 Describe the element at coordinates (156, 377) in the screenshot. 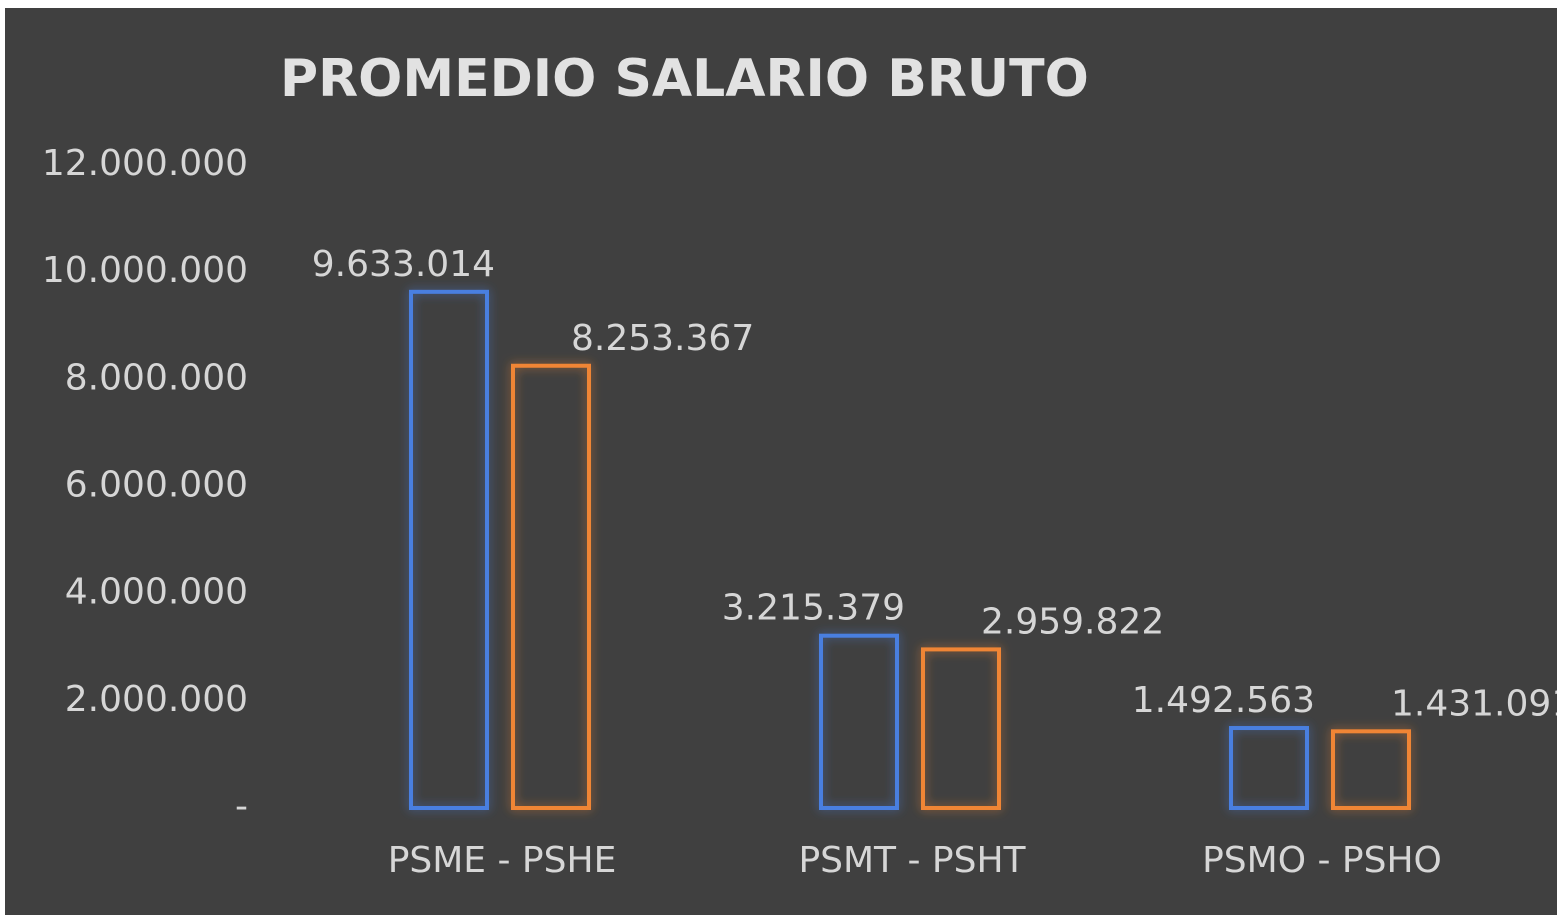

I see `y-tick-label: 8.000.000` at that location.